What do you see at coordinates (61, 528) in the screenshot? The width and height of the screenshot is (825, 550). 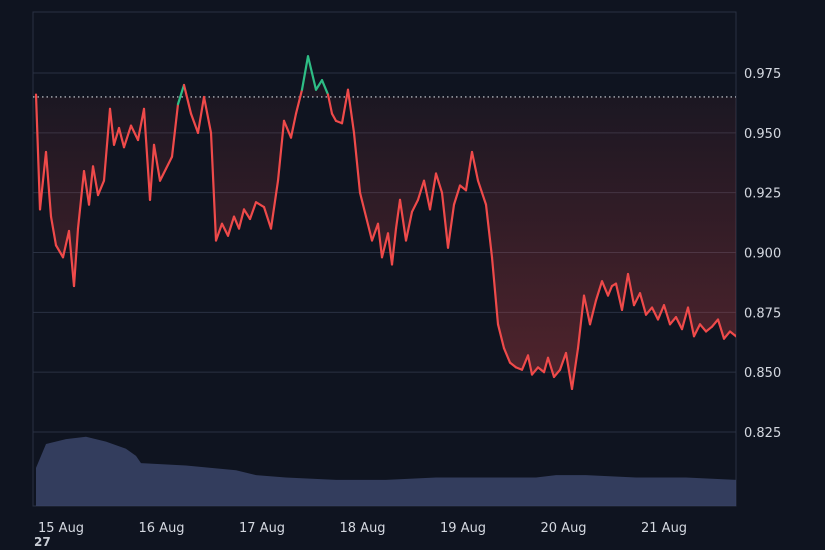 I see `x-tick-label-0: 15 Aug` at bounding box center [61, 528].